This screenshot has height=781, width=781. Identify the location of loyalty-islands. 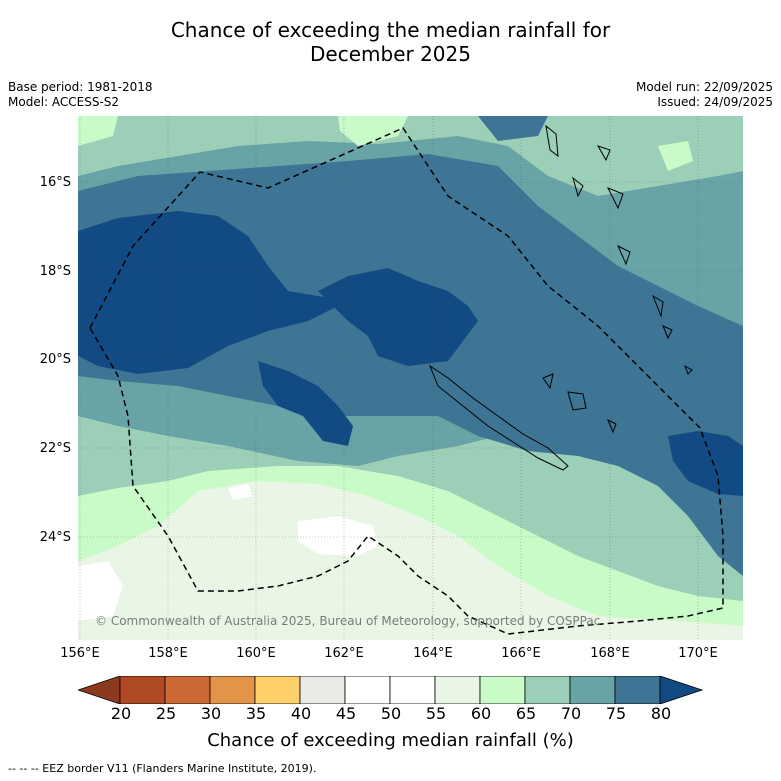
(579, 403).